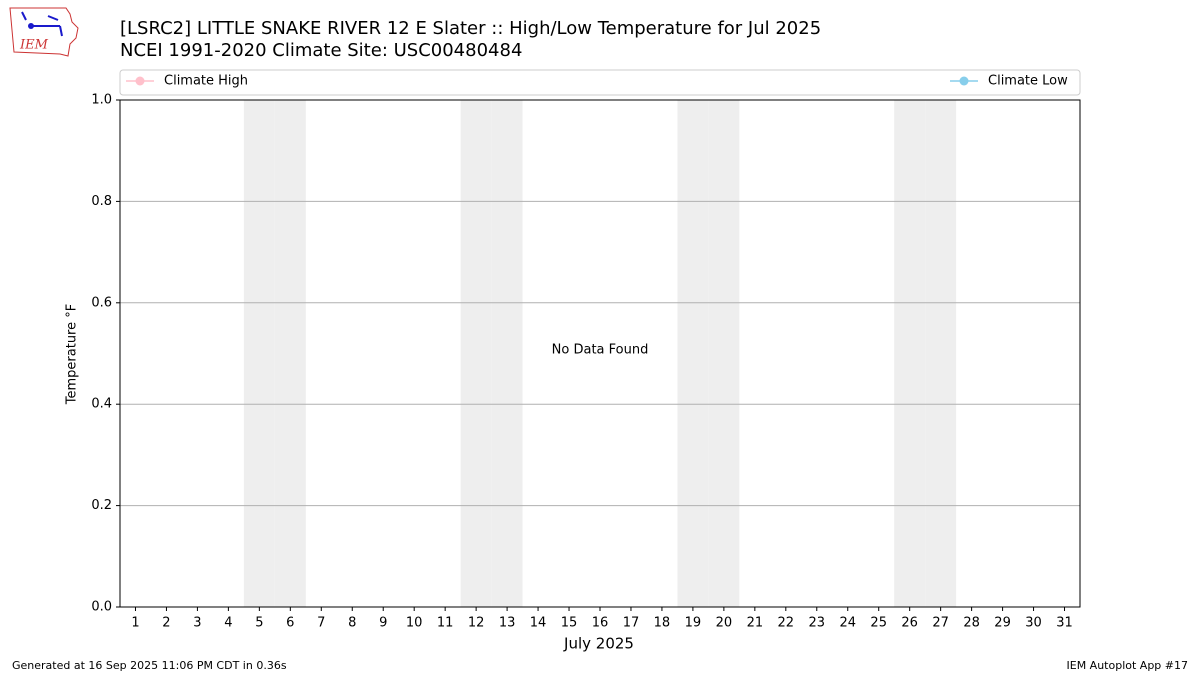 The width and height of the screenshot is (1200, 675). I want to click on x-tick-label: 29, so click(1002, 623).